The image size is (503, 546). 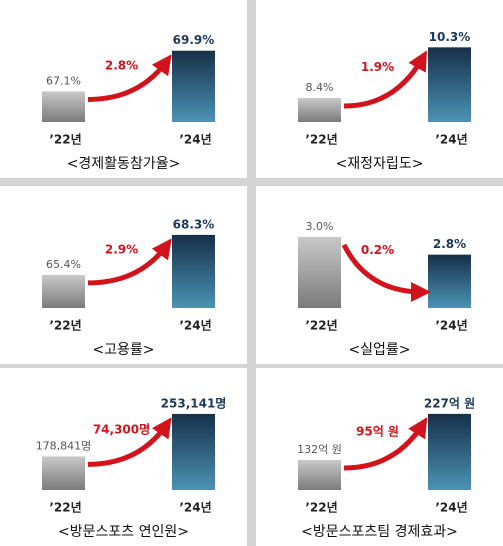 I want to click on value-label: 68.3%, so click(x=194, y=224).